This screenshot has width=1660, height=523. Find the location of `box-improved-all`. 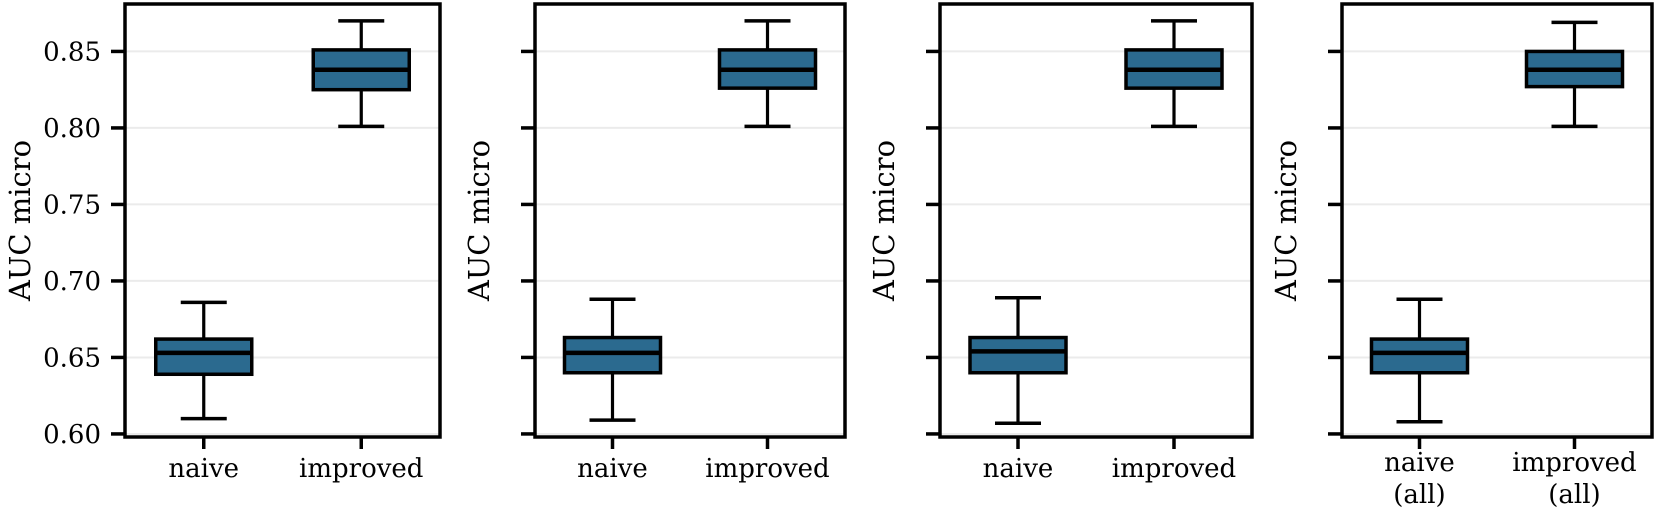

box-improved-all is located at coordinates (1574, 74).